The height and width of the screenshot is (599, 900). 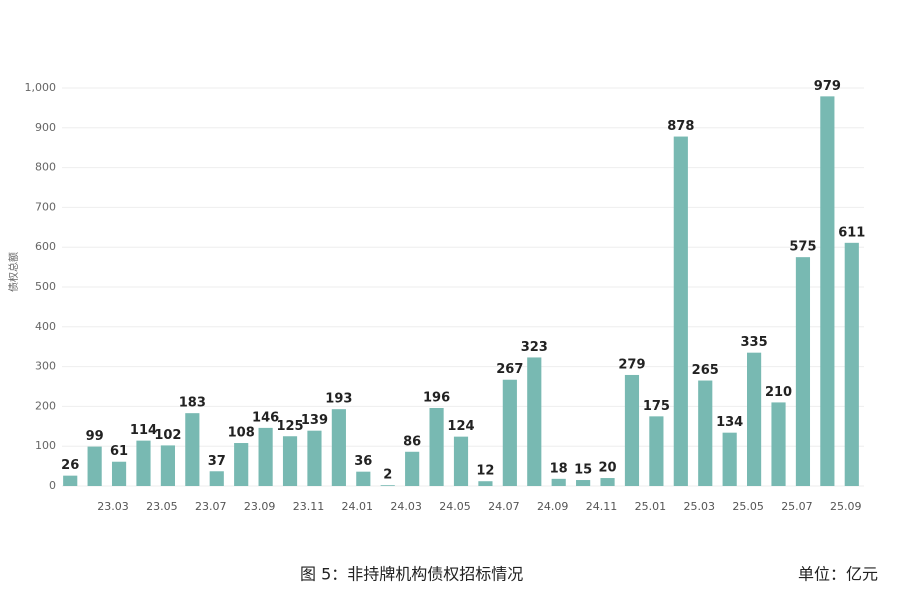 I want to click on x-tick-label: 25.03, so click(x=699, y=506).